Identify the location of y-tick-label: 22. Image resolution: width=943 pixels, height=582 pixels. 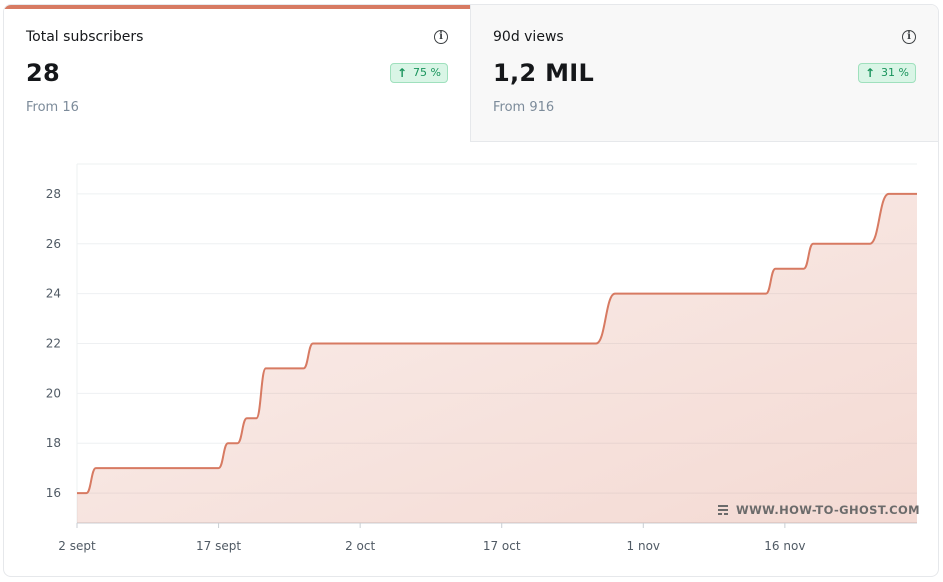
(53, 344).